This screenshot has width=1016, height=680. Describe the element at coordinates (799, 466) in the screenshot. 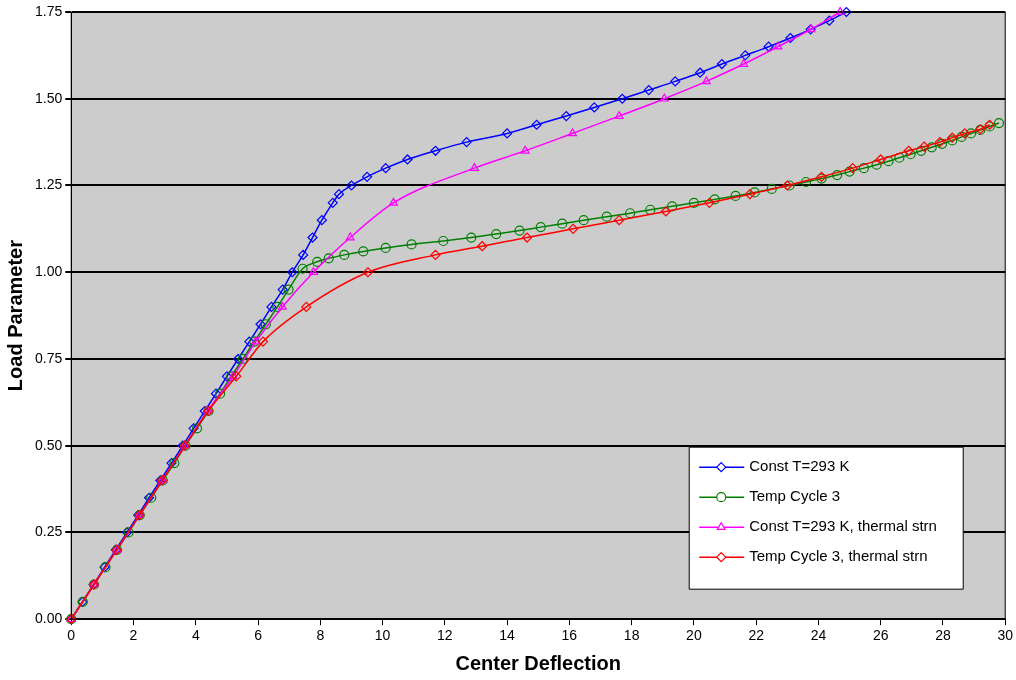

I see `legend-label: Const T=293 K` at that location.